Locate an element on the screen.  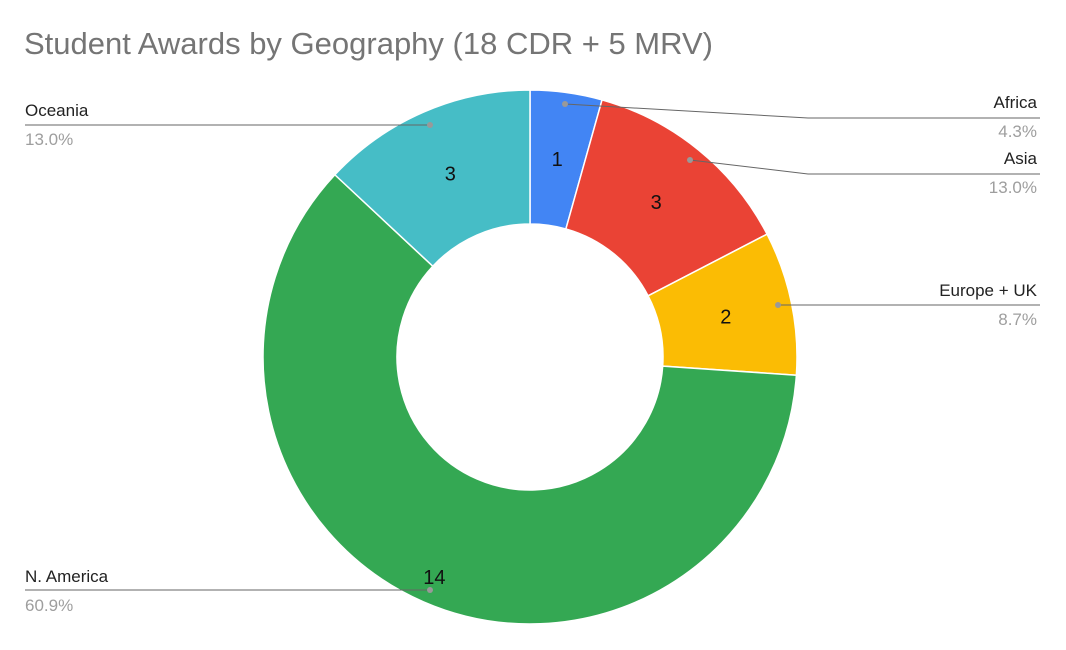
data-label: 1 is located at coordinates (557, 160).